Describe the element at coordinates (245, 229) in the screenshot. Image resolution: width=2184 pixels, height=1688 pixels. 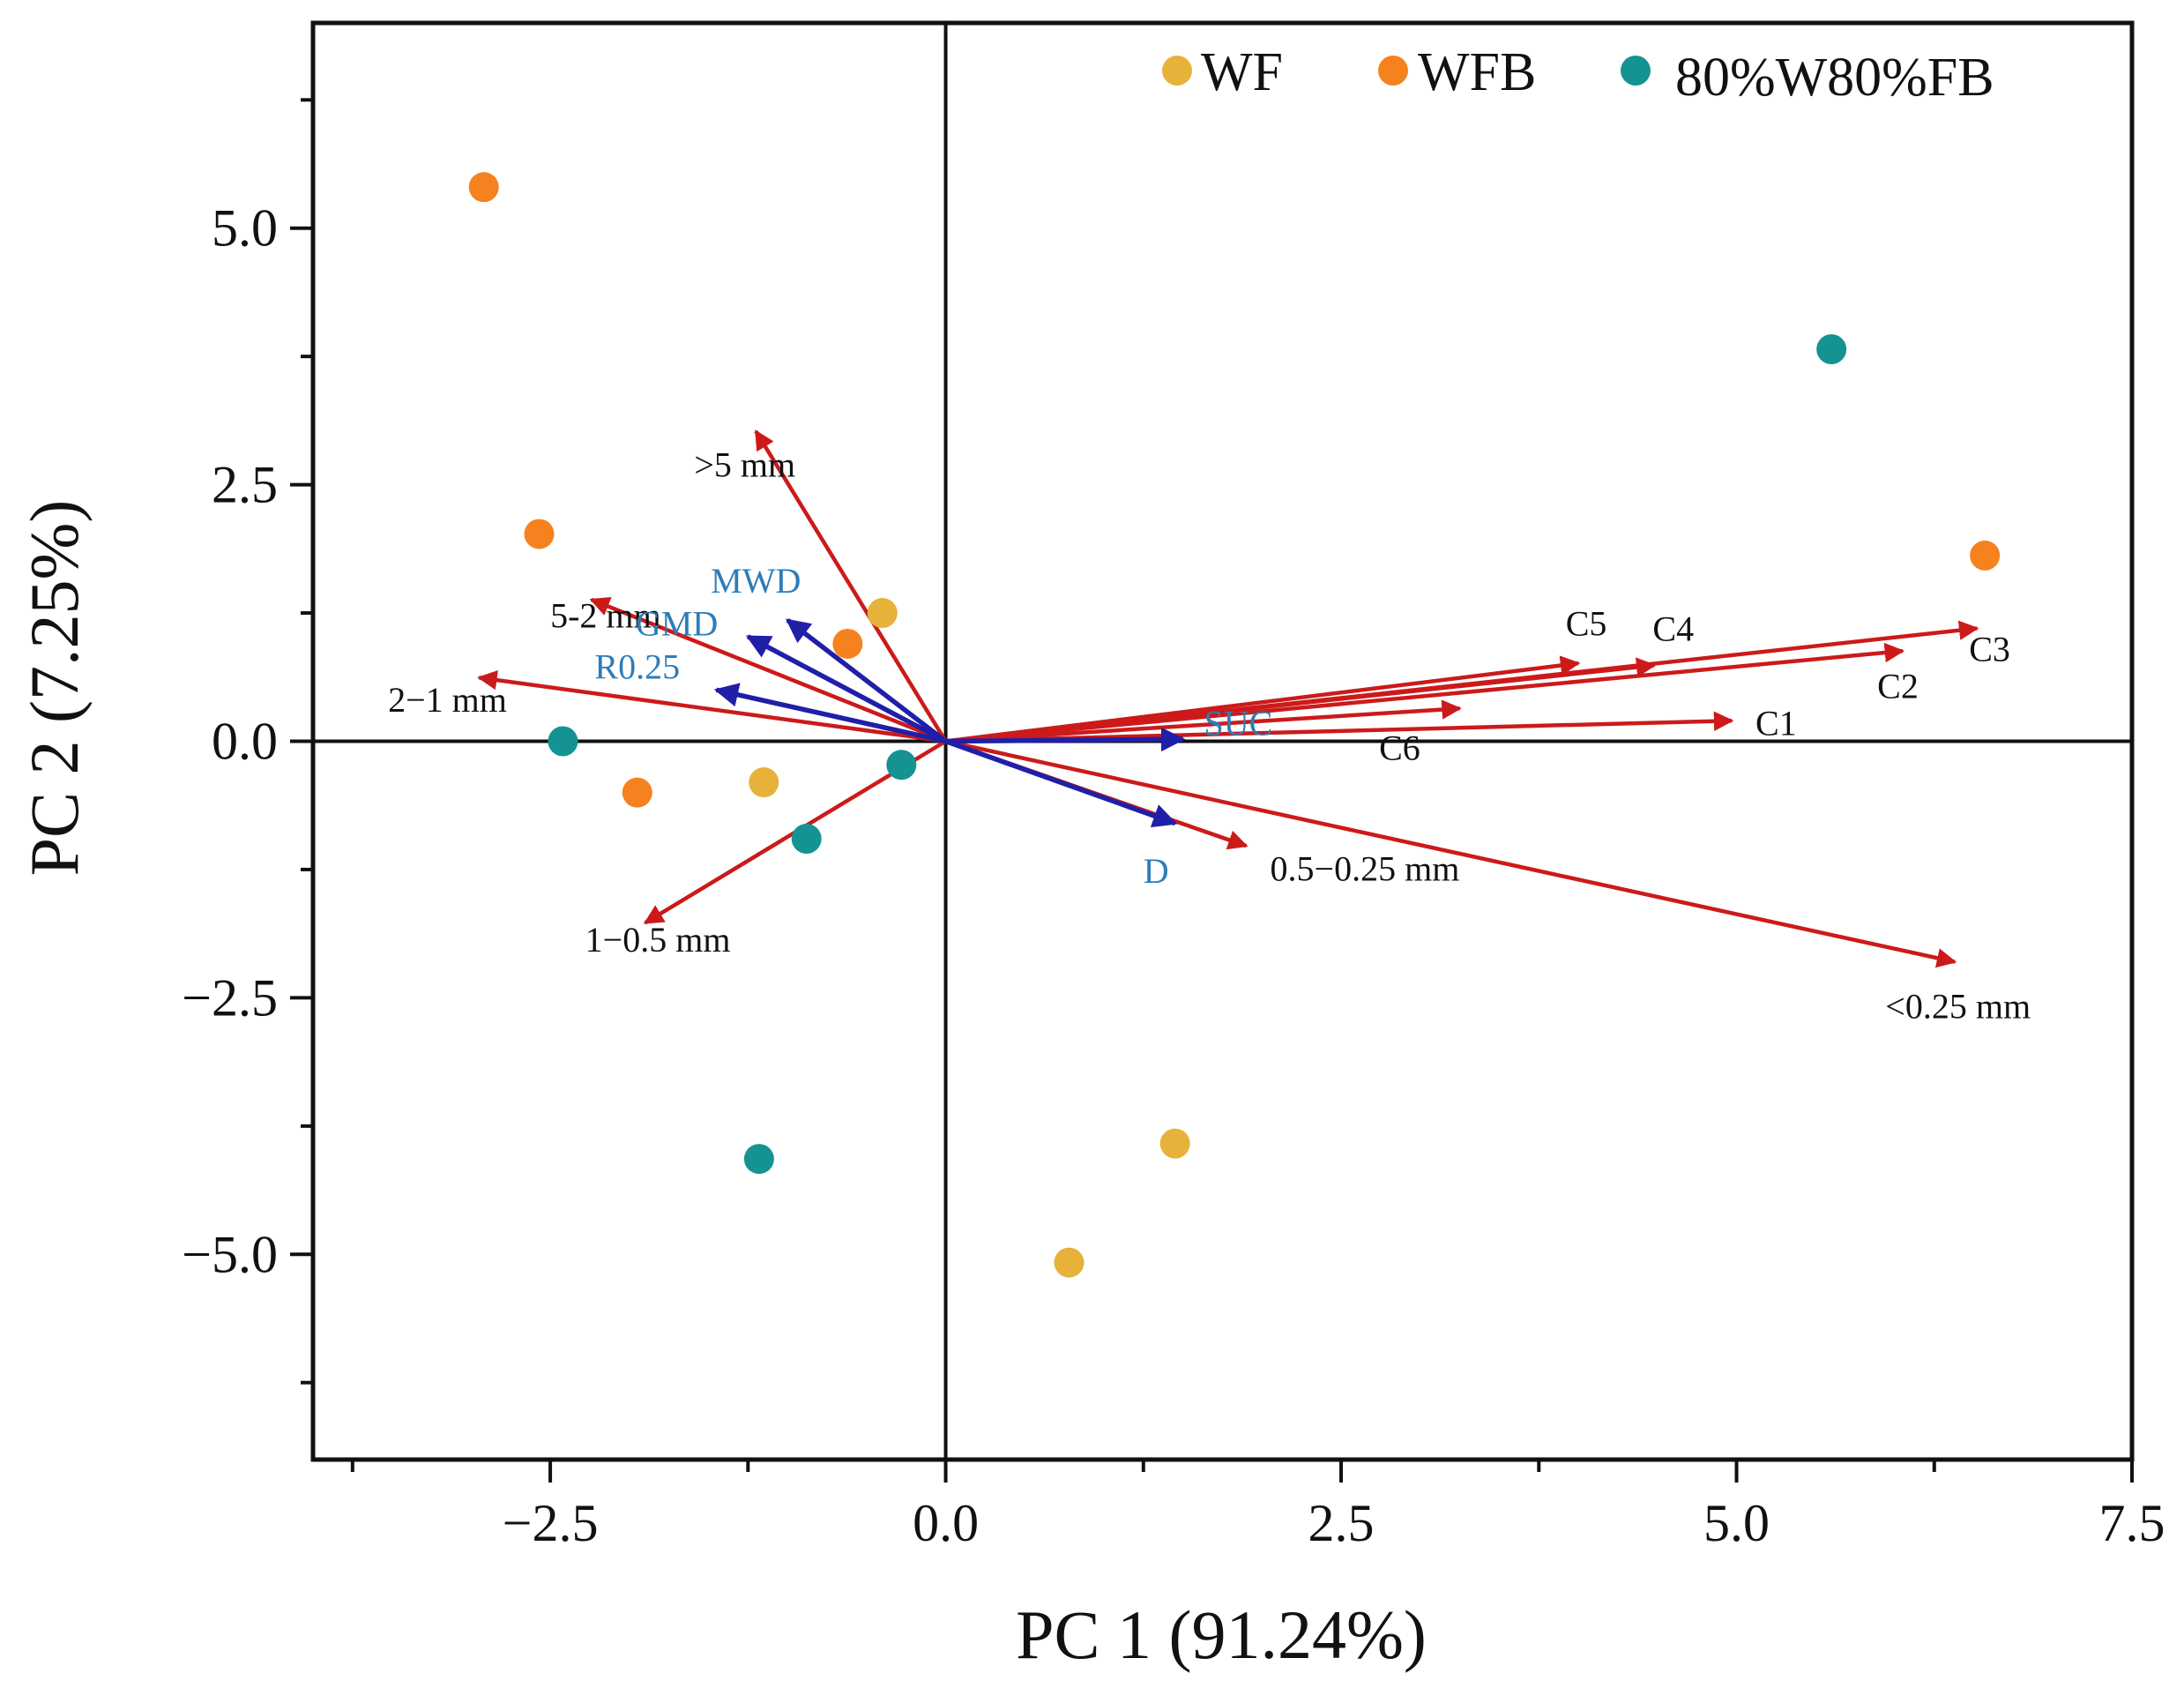
I see `y-tick-label: 5.0` at that location.